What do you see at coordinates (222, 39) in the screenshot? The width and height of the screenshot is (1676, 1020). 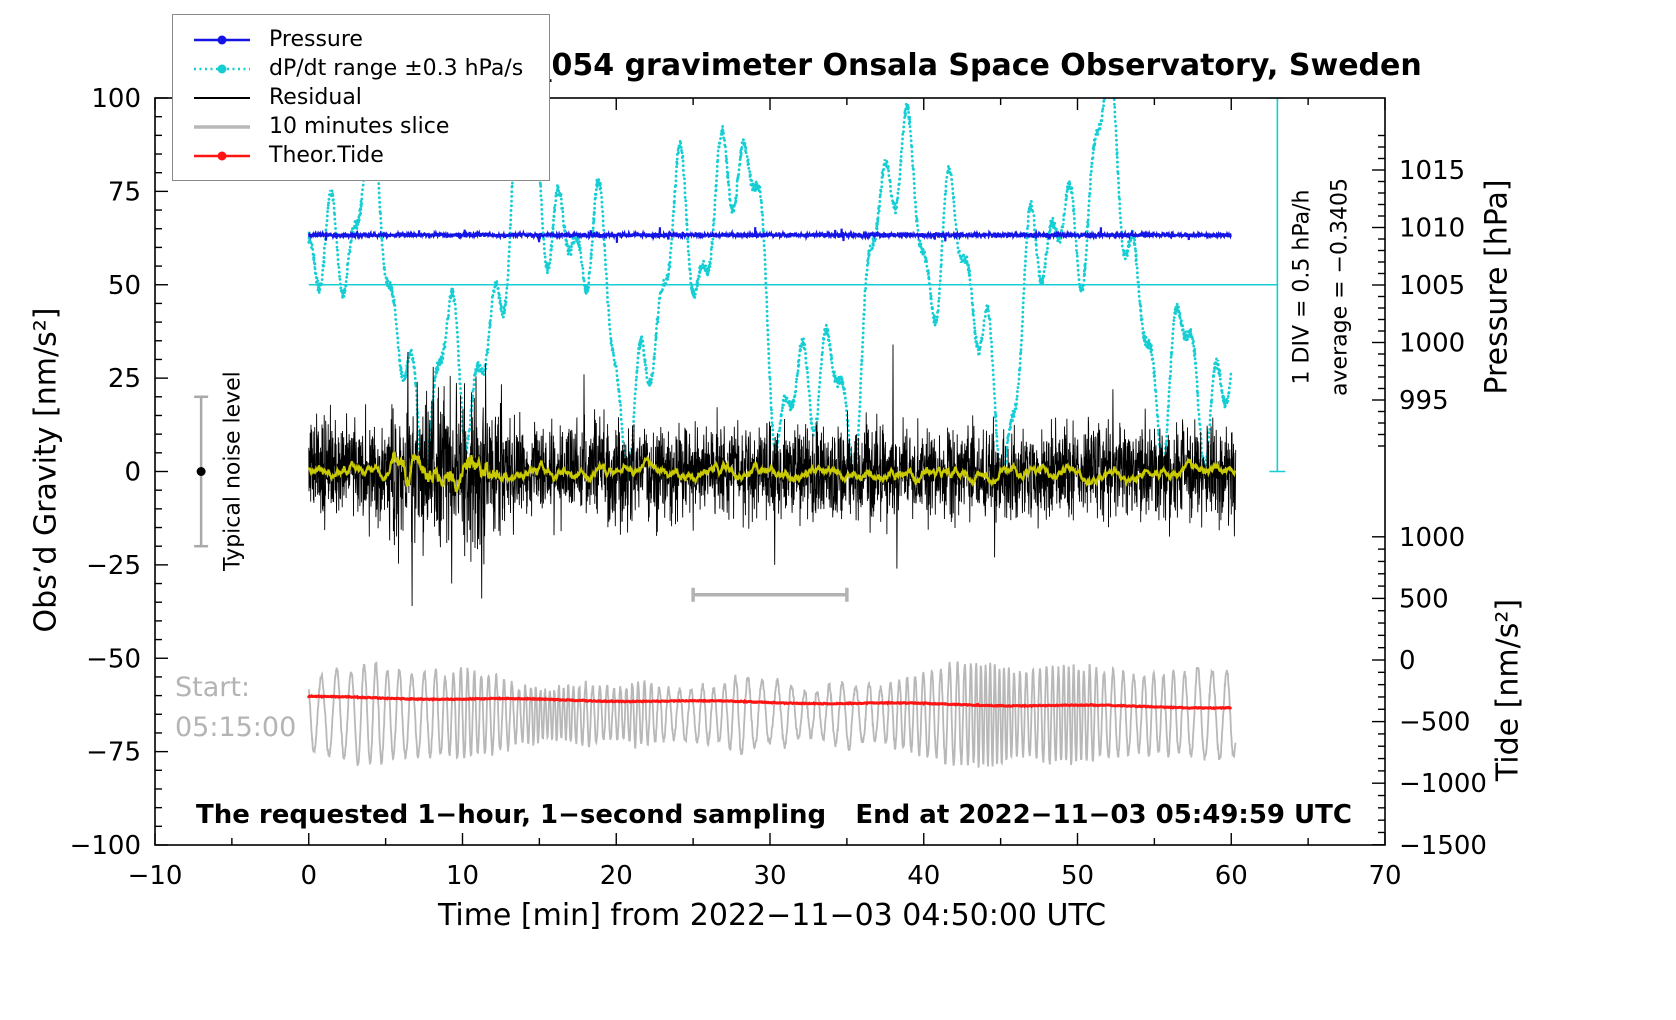 I see `legend-marker-pressure` at bounding box center [222, 39].